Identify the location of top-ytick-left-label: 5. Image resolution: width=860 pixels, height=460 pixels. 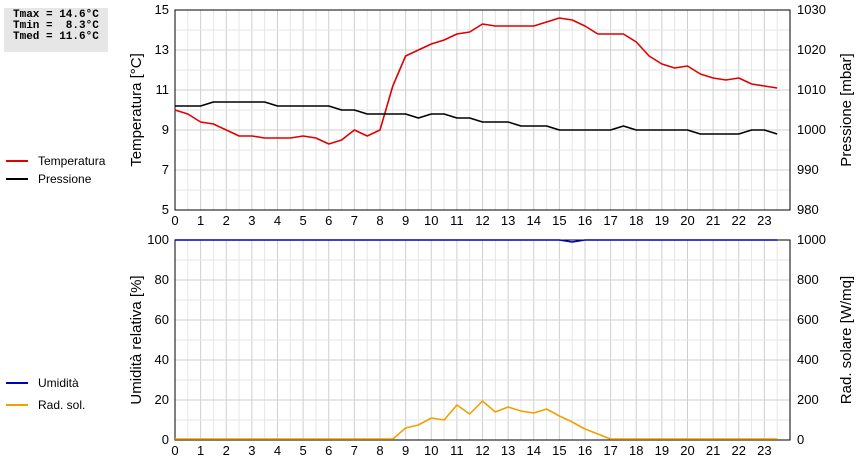
(165, 209).